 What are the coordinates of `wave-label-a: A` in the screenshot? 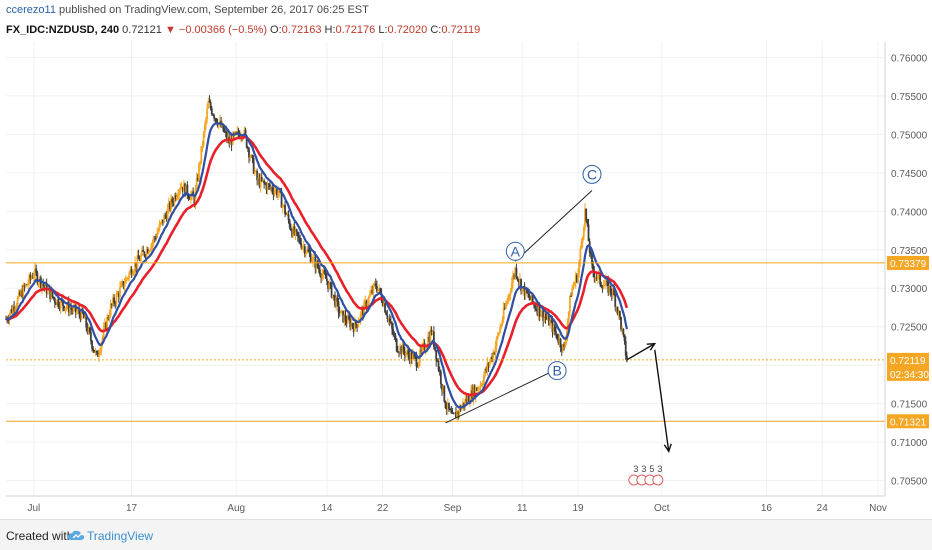 It's located at (516, 251).